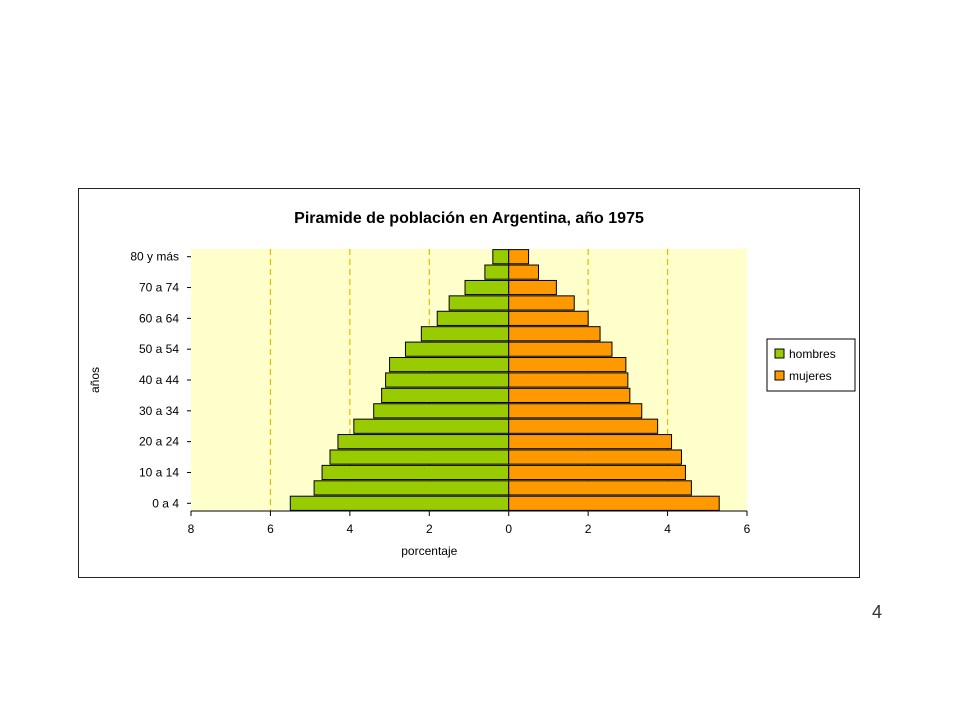 The width and height of the screenshot is (960, 720). What do you see at coordinates (159, 411) in the screenshot?
I see `y-tick-label-3: 30 a 34` at bounding box center [159, 411].